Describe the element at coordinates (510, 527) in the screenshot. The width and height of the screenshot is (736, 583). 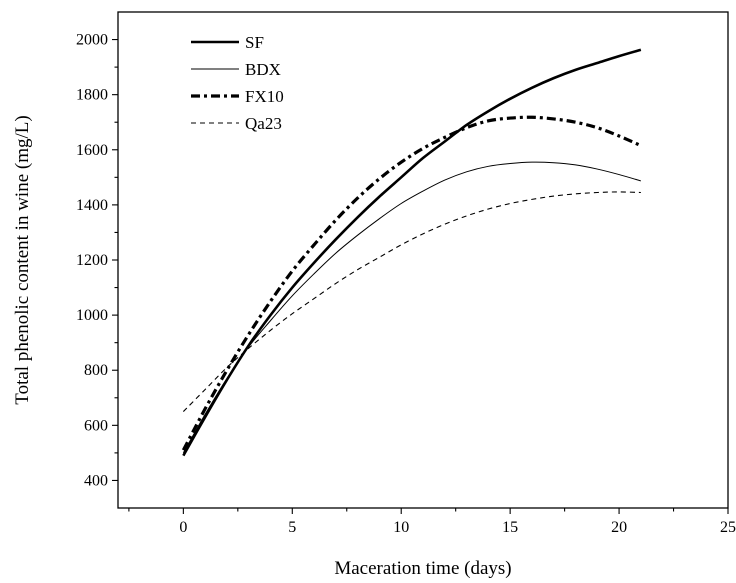
I see `x-tick-label: 15` at that location.